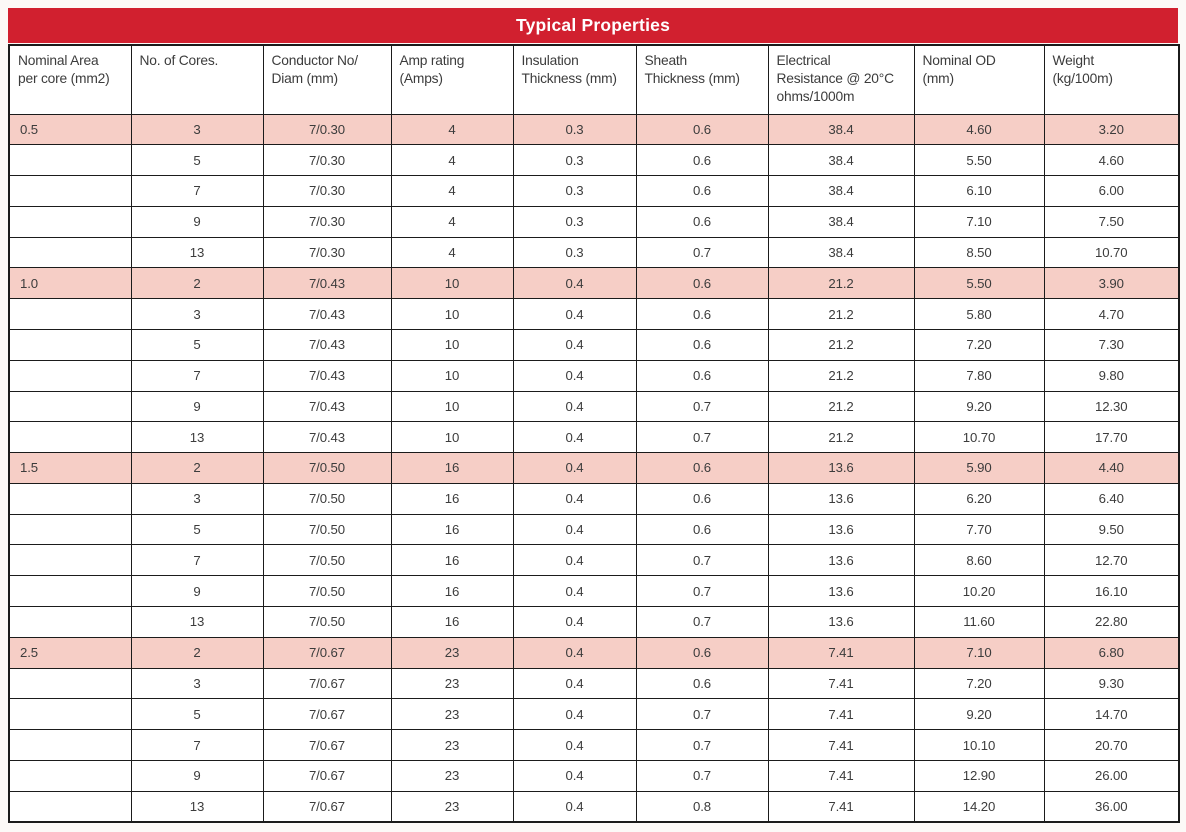  What do you see at coordinates (70, 652) in the screenshot?
I see `table-cell: 2.5` at bounding box center [70, 652].